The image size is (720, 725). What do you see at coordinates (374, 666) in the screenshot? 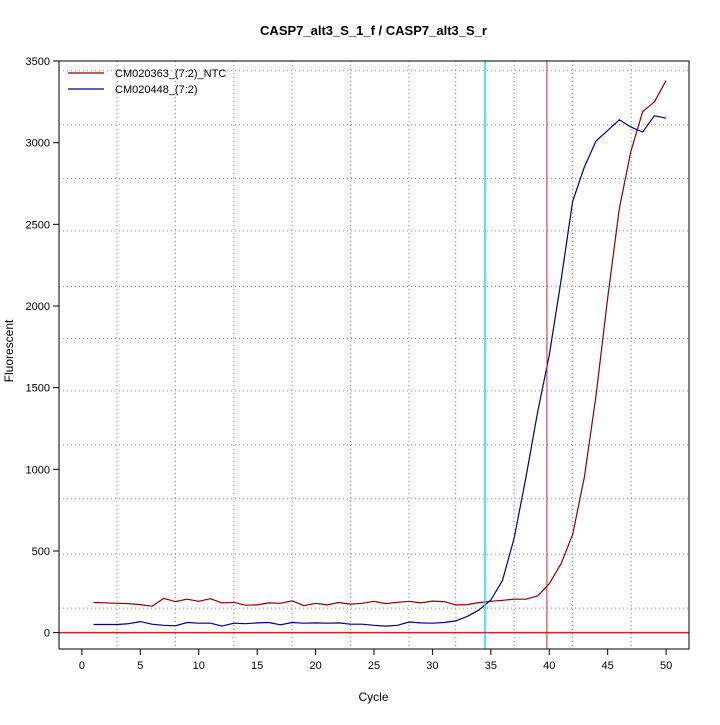
I see `x-tick-label: 25` at bounding box center [374, 666].